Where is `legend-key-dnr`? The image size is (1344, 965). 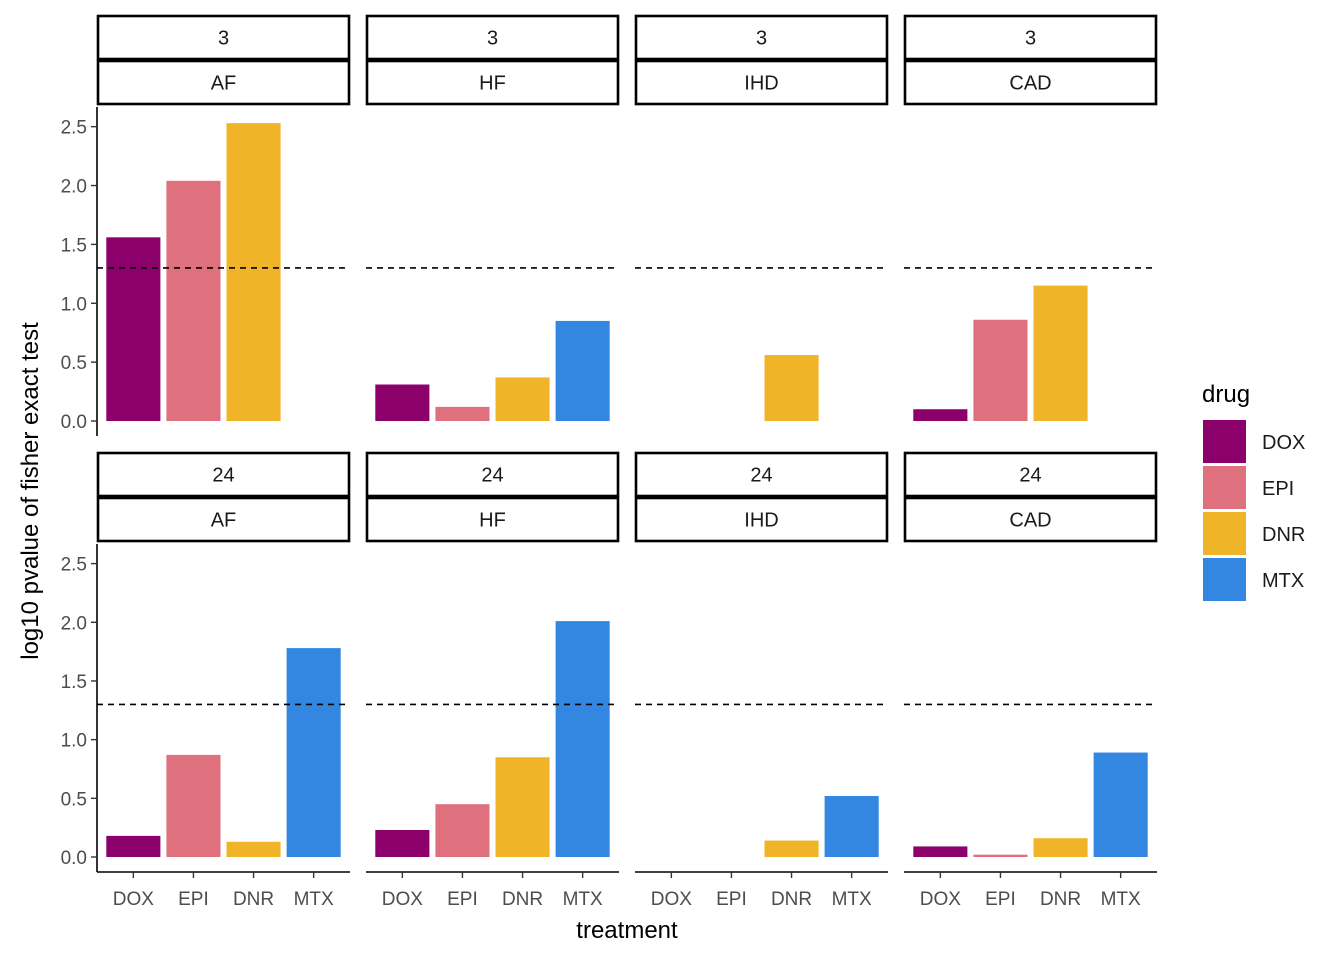
legend-key-dnr is located at coordinates (1224, 533).